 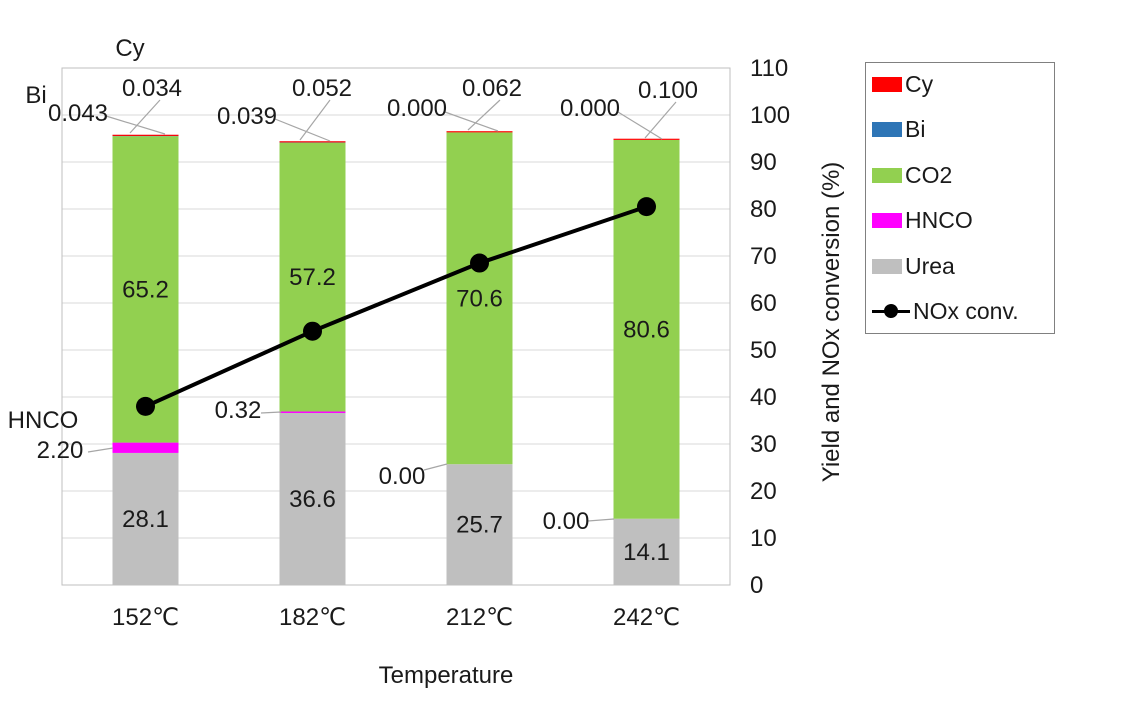 I want to click on x-tick-label: 212℃, so click(x=479, y=617).